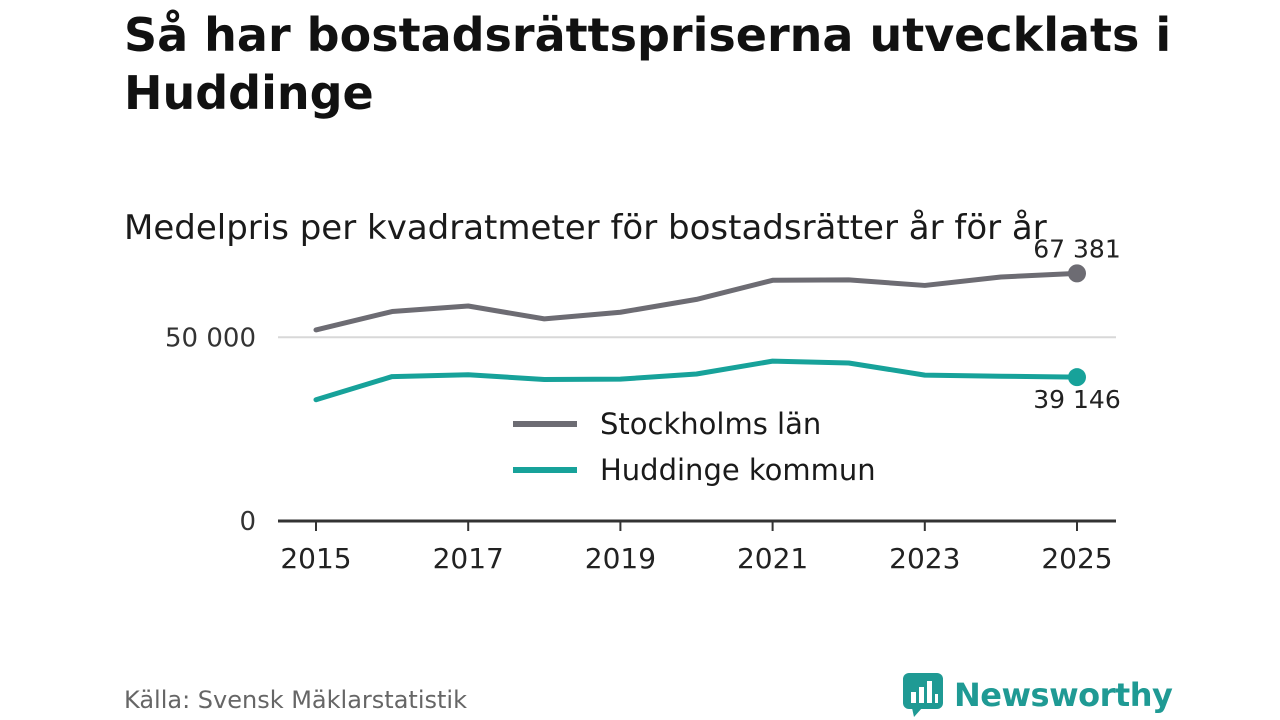  Describe the element at coordinates (696, 380) in the screenshot. I see `series-line-huddinge` at that location.